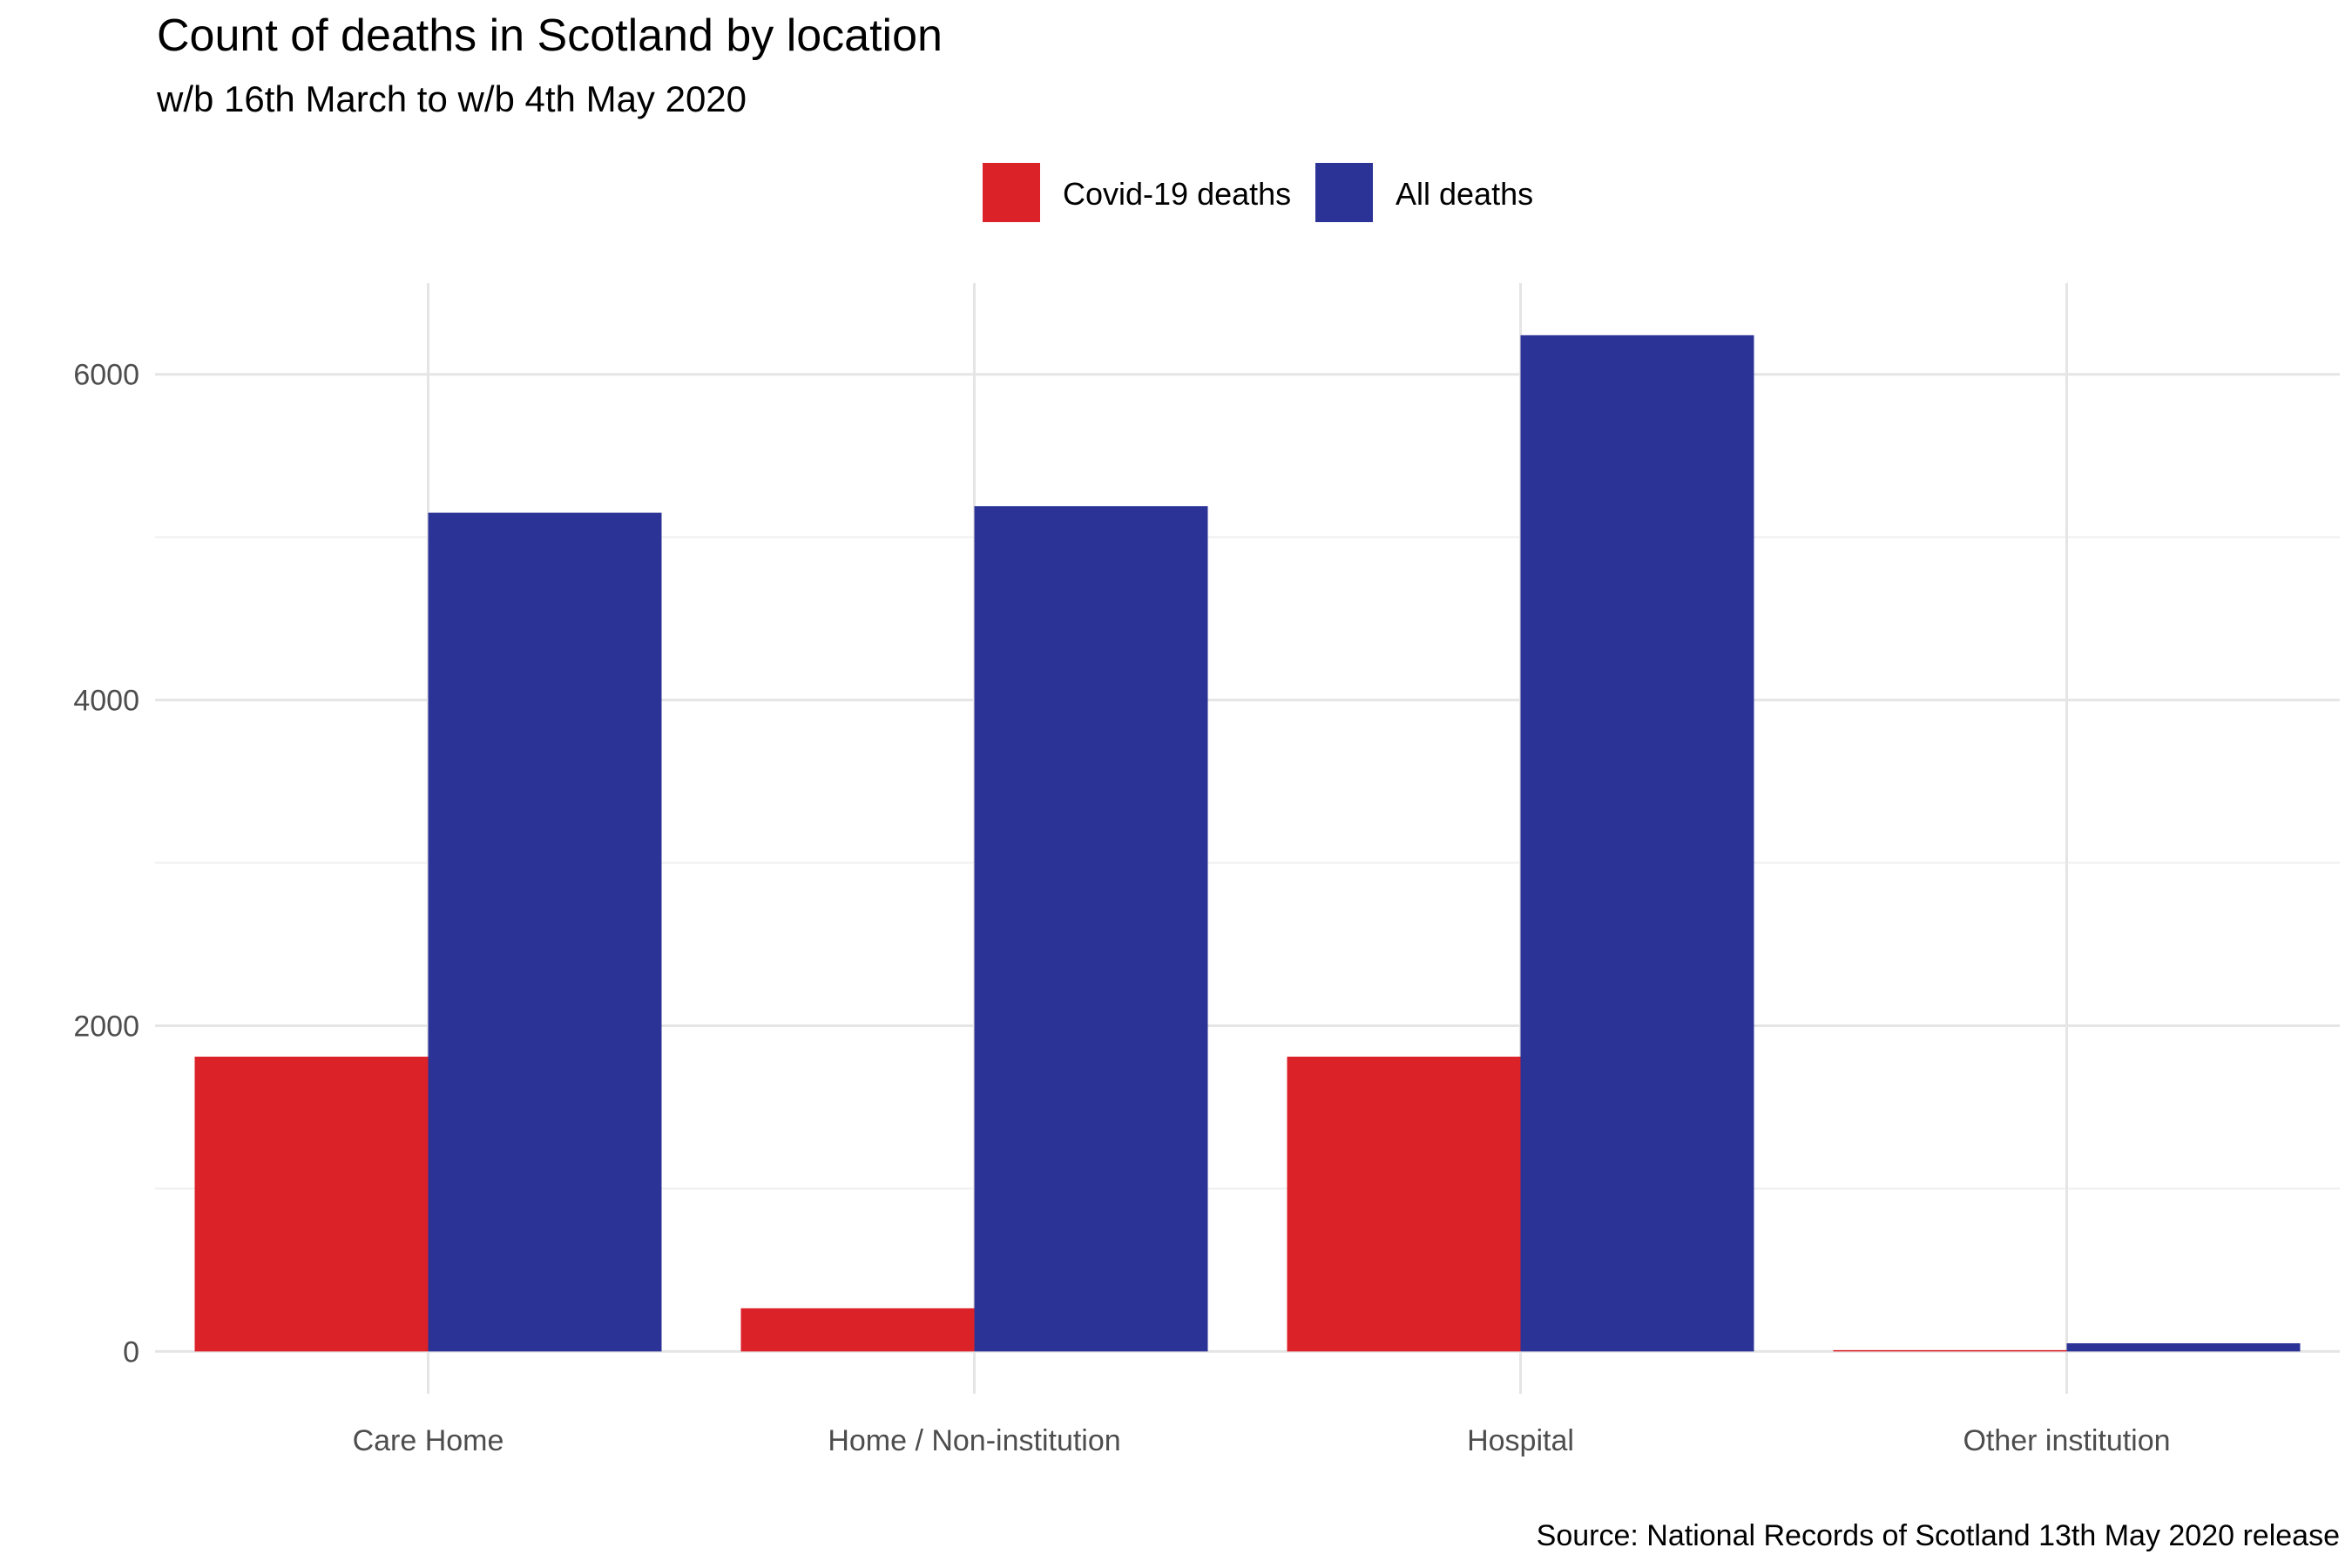 The height and width of the screenshot is (1568, 2352). I want to click on y-tick-label: 4000, so click(106, 702).